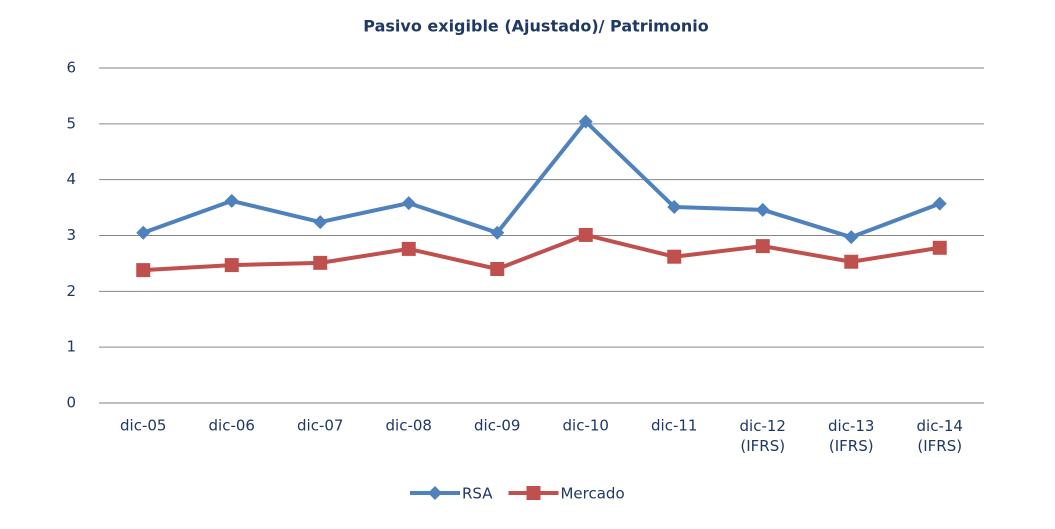 The image size is (1055, 529). I want to click on y-tick-label: 2, so click(71, 291).